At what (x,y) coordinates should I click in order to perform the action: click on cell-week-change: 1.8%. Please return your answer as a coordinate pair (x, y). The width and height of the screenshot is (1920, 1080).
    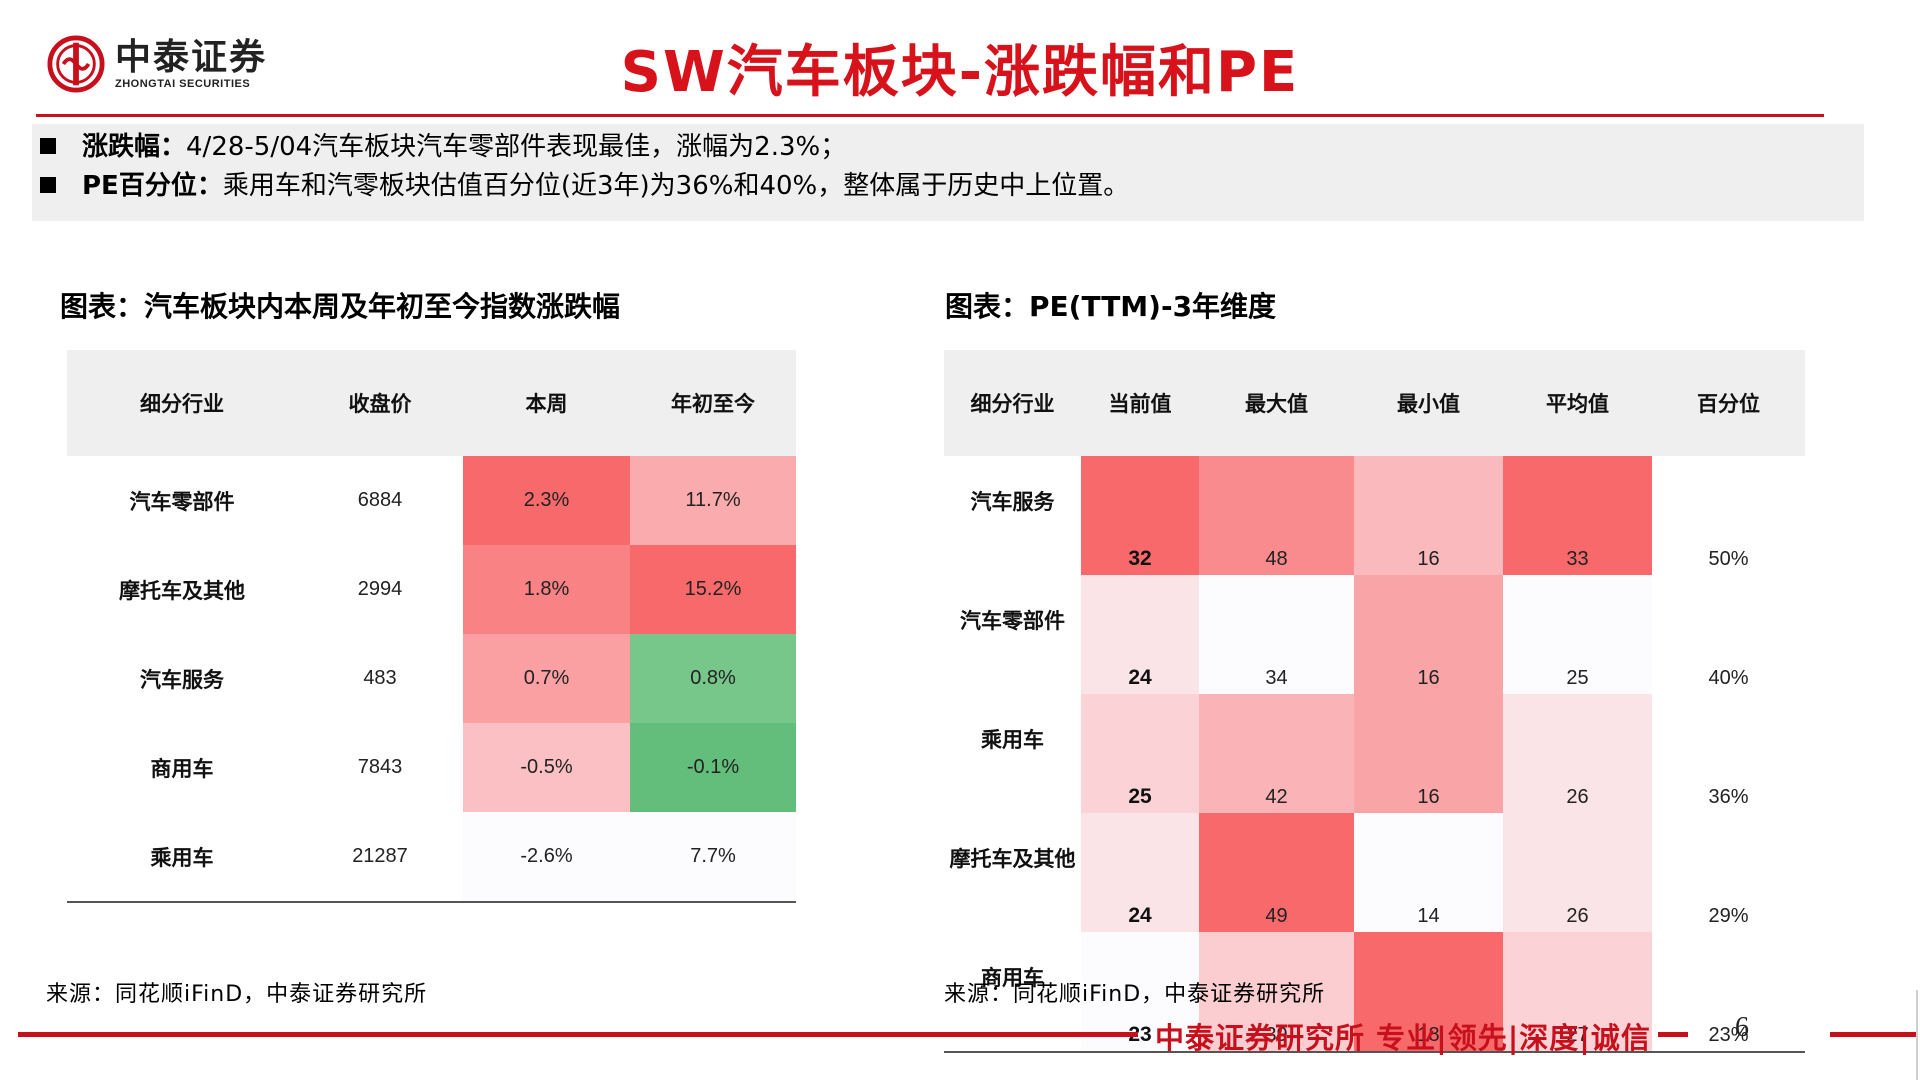
    Looking at the image, I should click on (546, 589).